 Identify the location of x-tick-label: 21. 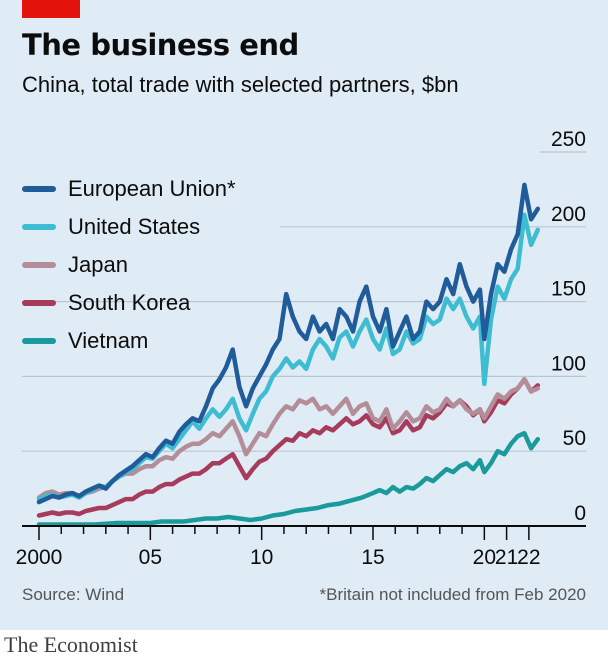
(506, 557).